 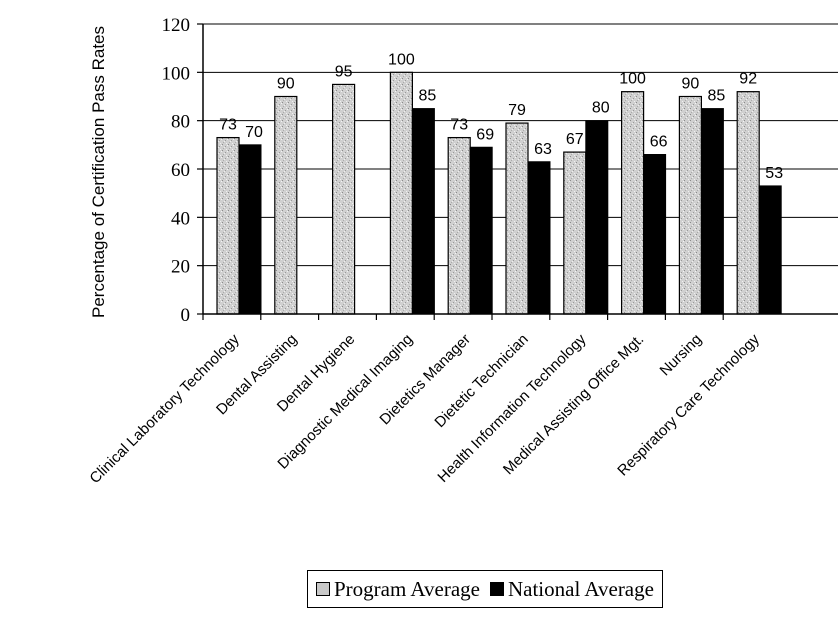 What do you see at coordinates (601, 108) in the screenshot?
I see `data-label-national: 80` at bounding box center [601, 108].